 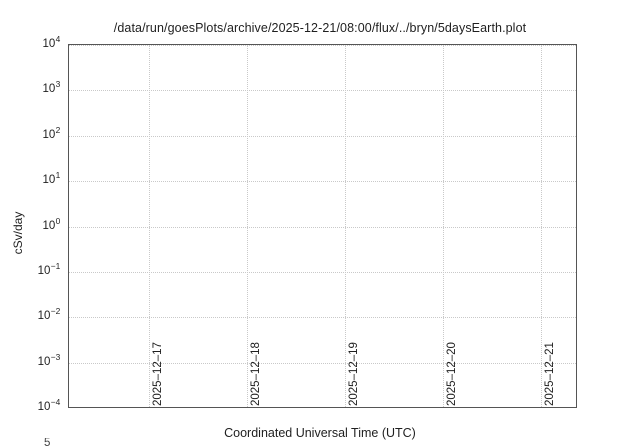 What do you see at coordinates (32, 42) in the screenshot?
I see `y-tick-label: 104` at bounding box center [32, 42].